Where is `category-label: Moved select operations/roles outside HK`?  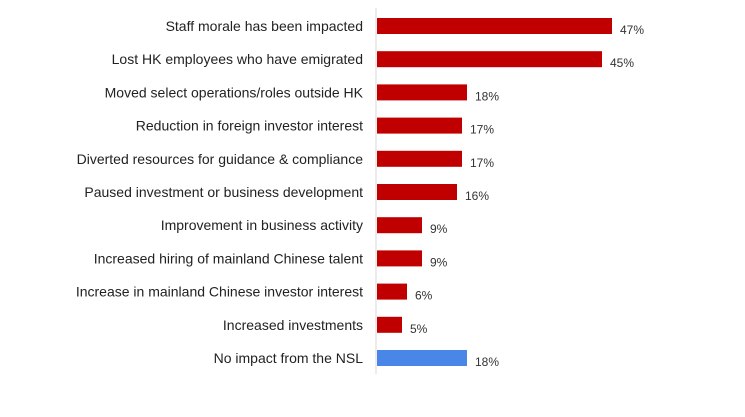
category-label: Moved select operations/roles outside HK is located at coordinates (234, 92).